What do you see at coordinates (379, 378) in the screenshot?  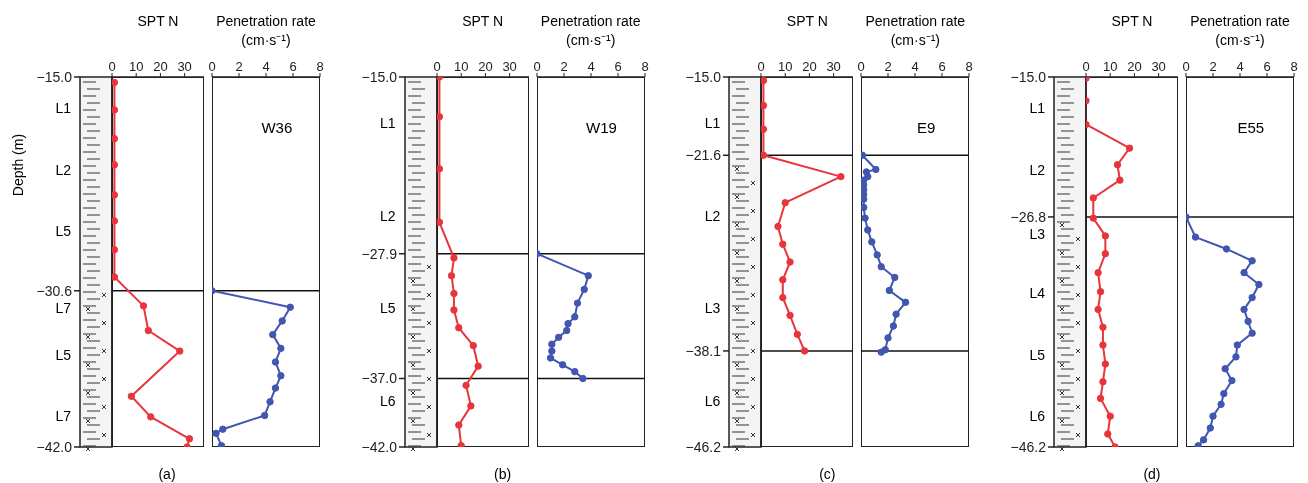 I see `y-tick-label: −37.0` at bounding box center [379, 378].